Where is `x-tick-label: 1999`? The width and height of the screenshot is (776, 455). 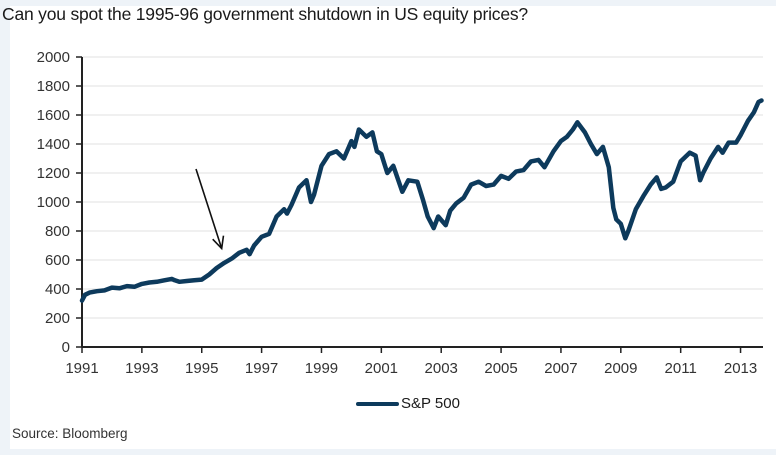
x-tick-label: 1999 is located at coordinates (321, 368).